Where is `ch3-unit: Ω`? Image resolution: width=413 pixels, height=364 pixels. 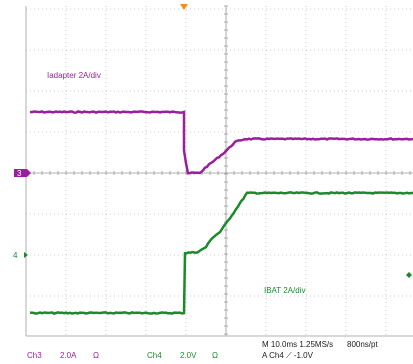
ch3-unit: Ω is located at coordinates (96, 355).